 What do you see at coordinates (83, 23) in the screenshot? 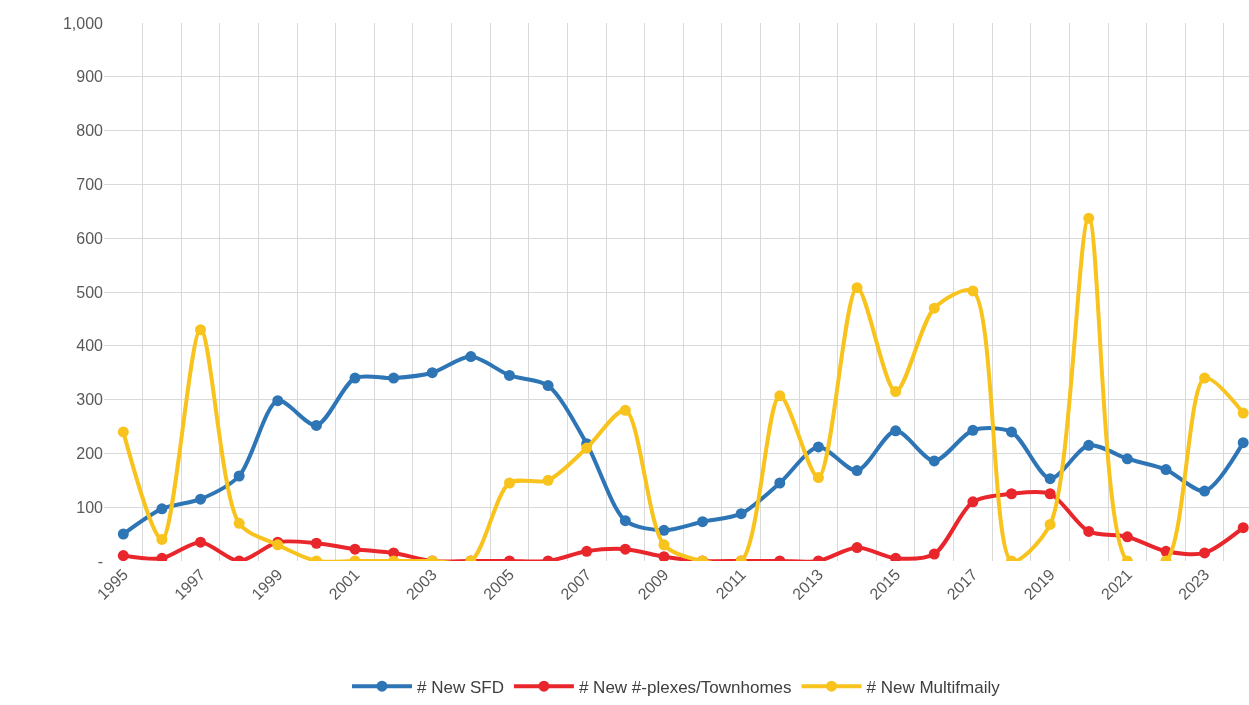
I see `y-tick-label: 1,000` at bounding box center [83, 23].